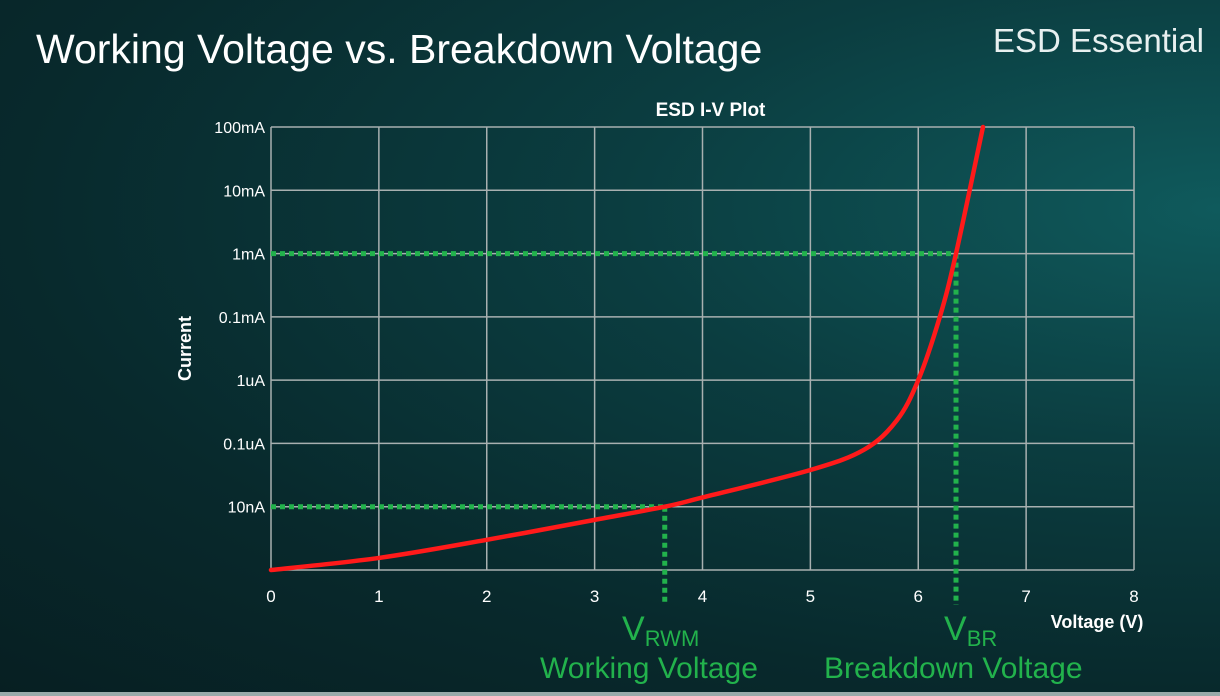 The height and width of the screenshot is (696, 1220). I want to click on x-tick-label: 2, so click(486, 596).